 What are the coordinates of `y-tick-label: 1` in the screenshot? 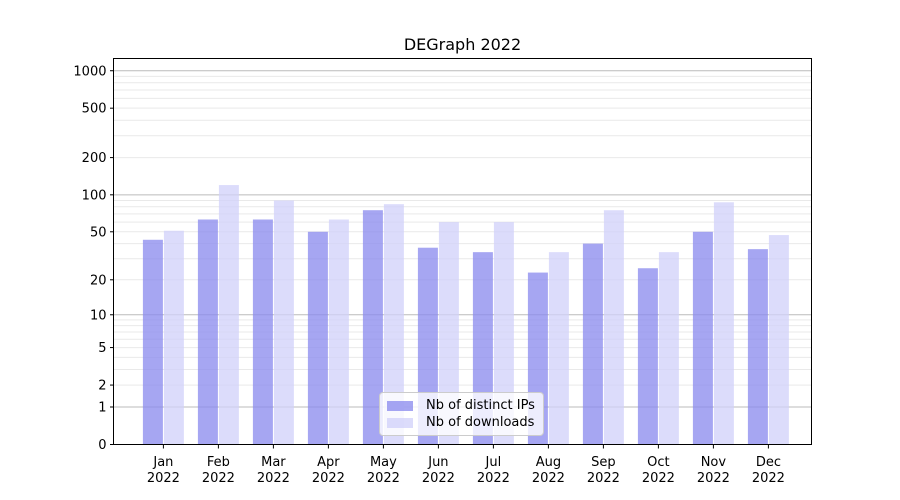 It's located at (102, 408).